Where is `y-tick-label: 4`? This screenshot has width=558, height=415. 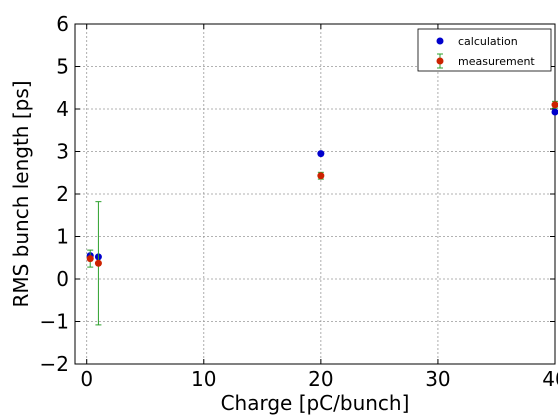
y-tick-label: 4 is located at coordinates (62, 109).